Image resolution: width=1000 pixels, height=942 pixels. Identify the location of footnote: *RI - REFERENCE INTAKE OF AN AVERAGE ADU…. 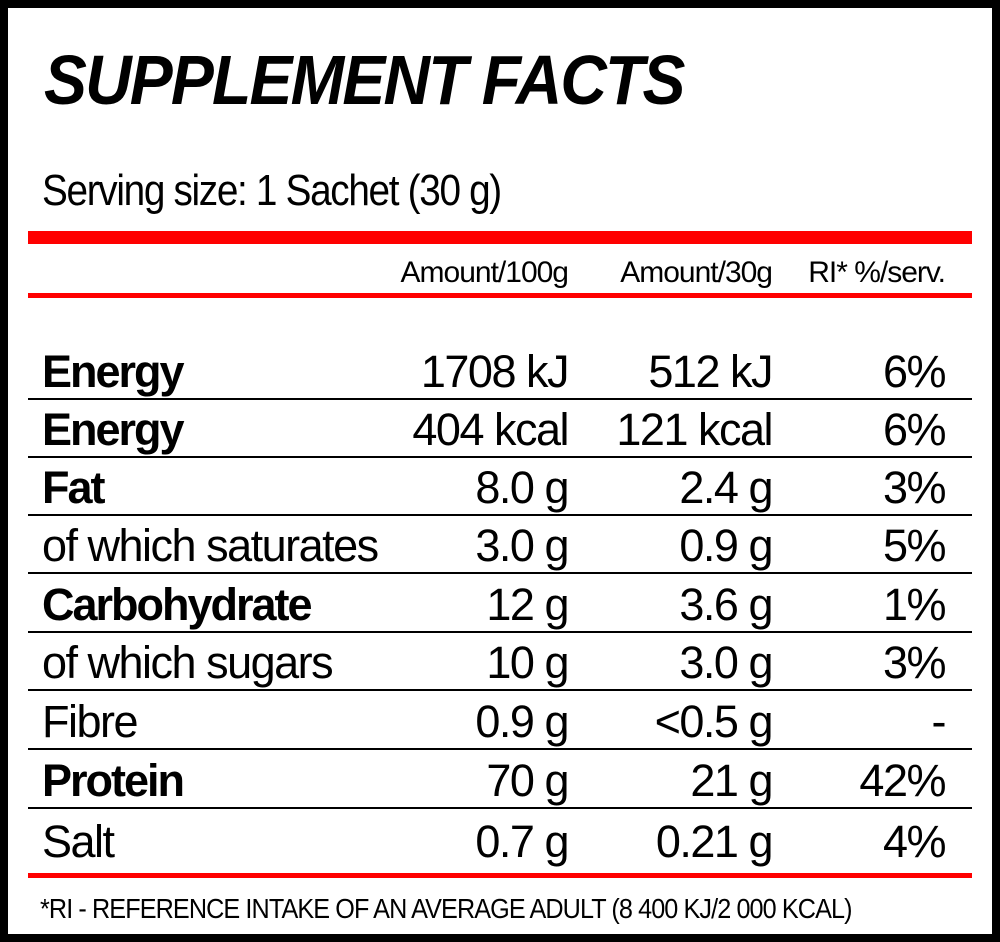
(446, 908).